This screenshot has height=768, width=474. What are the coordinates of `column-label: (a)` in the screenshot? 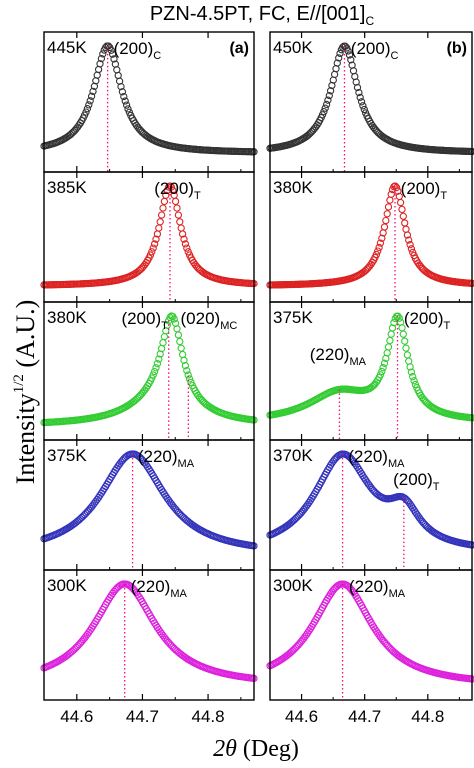 It's located at (239, 48).